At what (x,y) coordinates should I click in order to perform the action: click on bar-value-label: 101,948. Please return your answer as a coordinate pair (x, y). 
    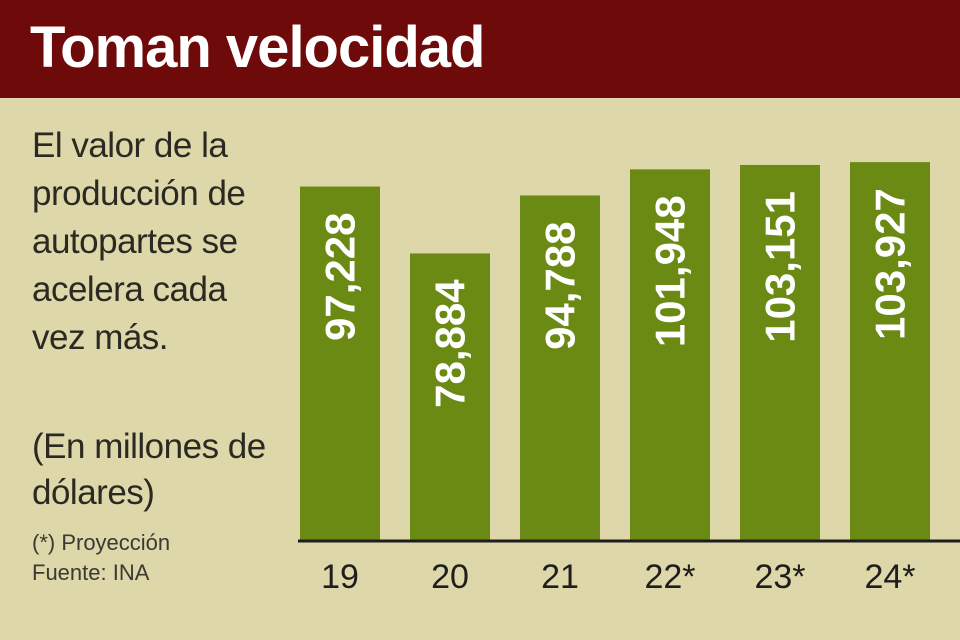
    Looking at the image, I should click on (670, 271).